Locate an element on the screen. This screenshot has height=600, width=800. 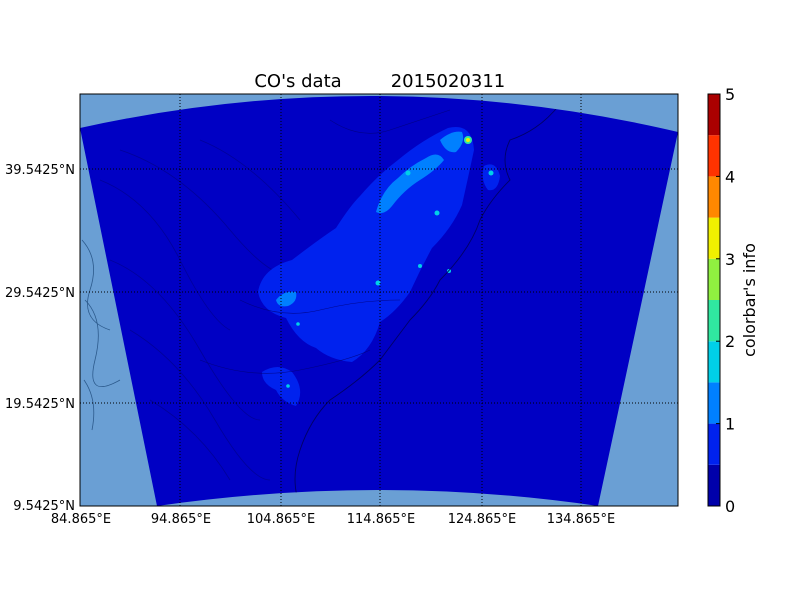
colorbar-tick-label: 4 is located at coordinates (730, 176).